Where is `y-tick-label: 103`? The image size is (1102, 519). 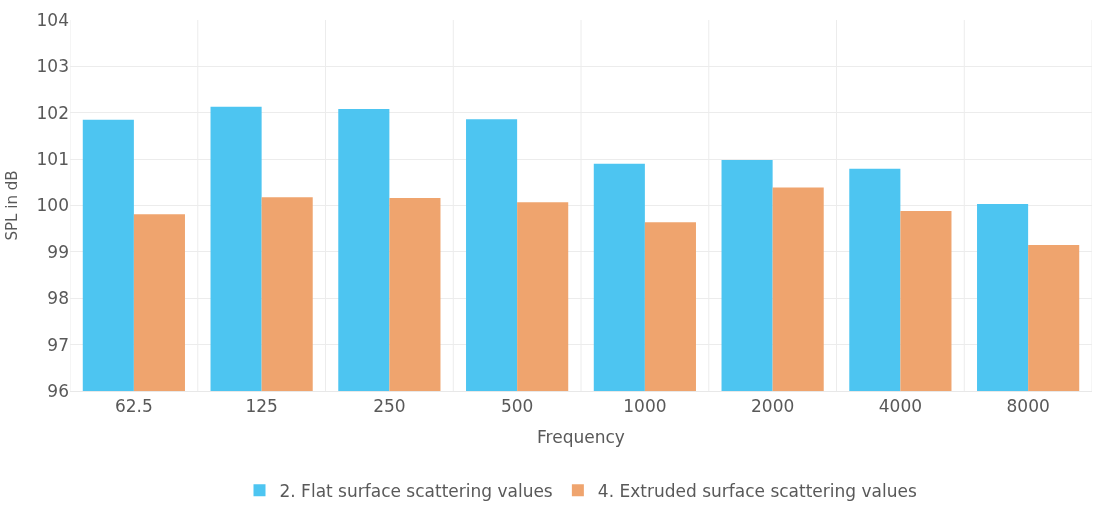 y-tick-label: 103 is located at coordinates (52, 66).